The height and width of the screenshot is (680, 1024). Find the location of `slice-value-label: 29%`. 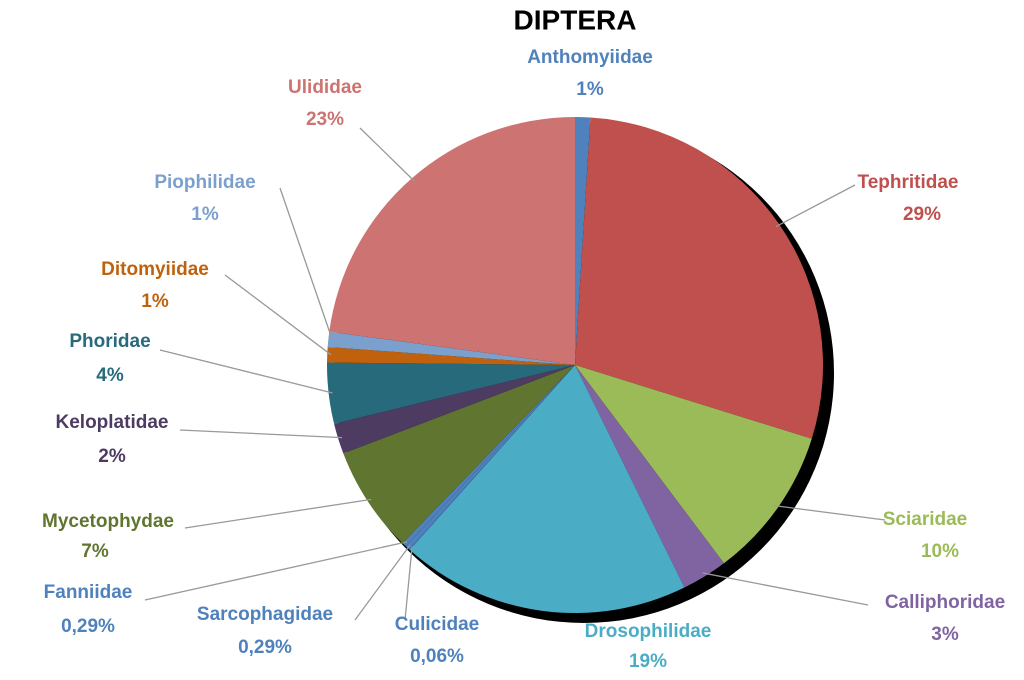

slice-value-label: 29% is located at coordinates (922, 214).